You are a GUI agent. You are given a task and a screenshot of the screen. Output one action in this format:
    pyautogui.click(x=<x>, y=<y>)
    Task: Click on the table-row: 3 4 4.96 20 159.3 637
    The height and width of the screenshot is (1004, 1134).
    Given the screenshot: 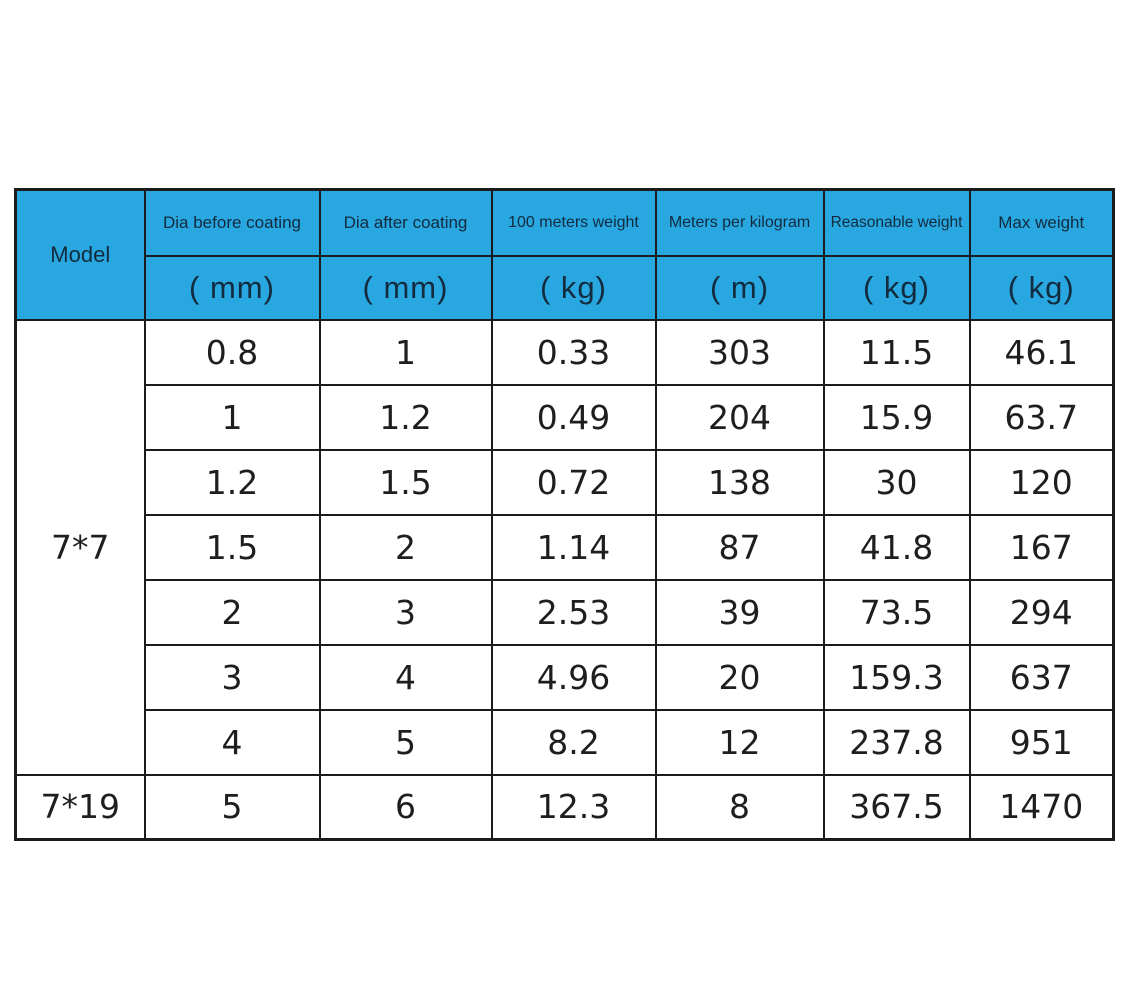 What is the action you would take?
    pyautogui.click(x=565, y=677)
    